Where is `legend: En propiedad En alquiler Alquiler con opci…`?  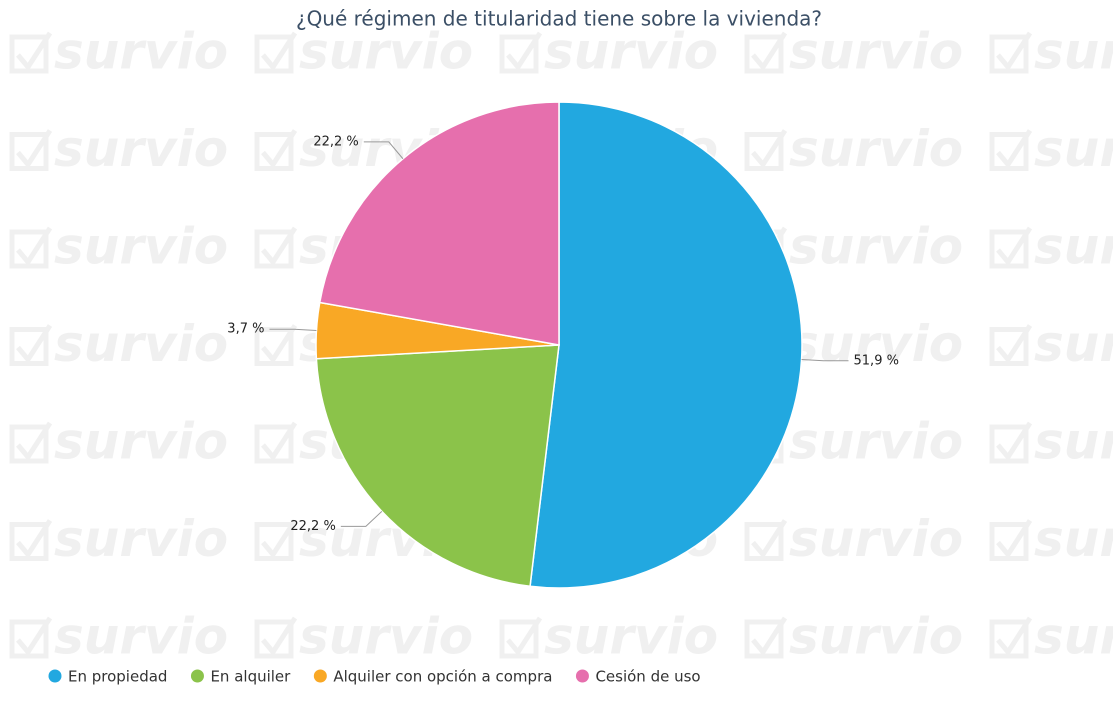
legend: En propiedad En alquiler Alquiler con opci… is located at coordinates (374, 677).